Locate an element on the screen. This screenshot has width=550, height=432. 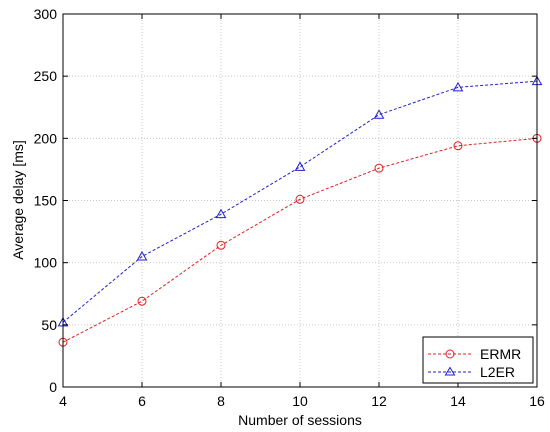
x-tick-label: 10 is located at coordinates (300, 401).